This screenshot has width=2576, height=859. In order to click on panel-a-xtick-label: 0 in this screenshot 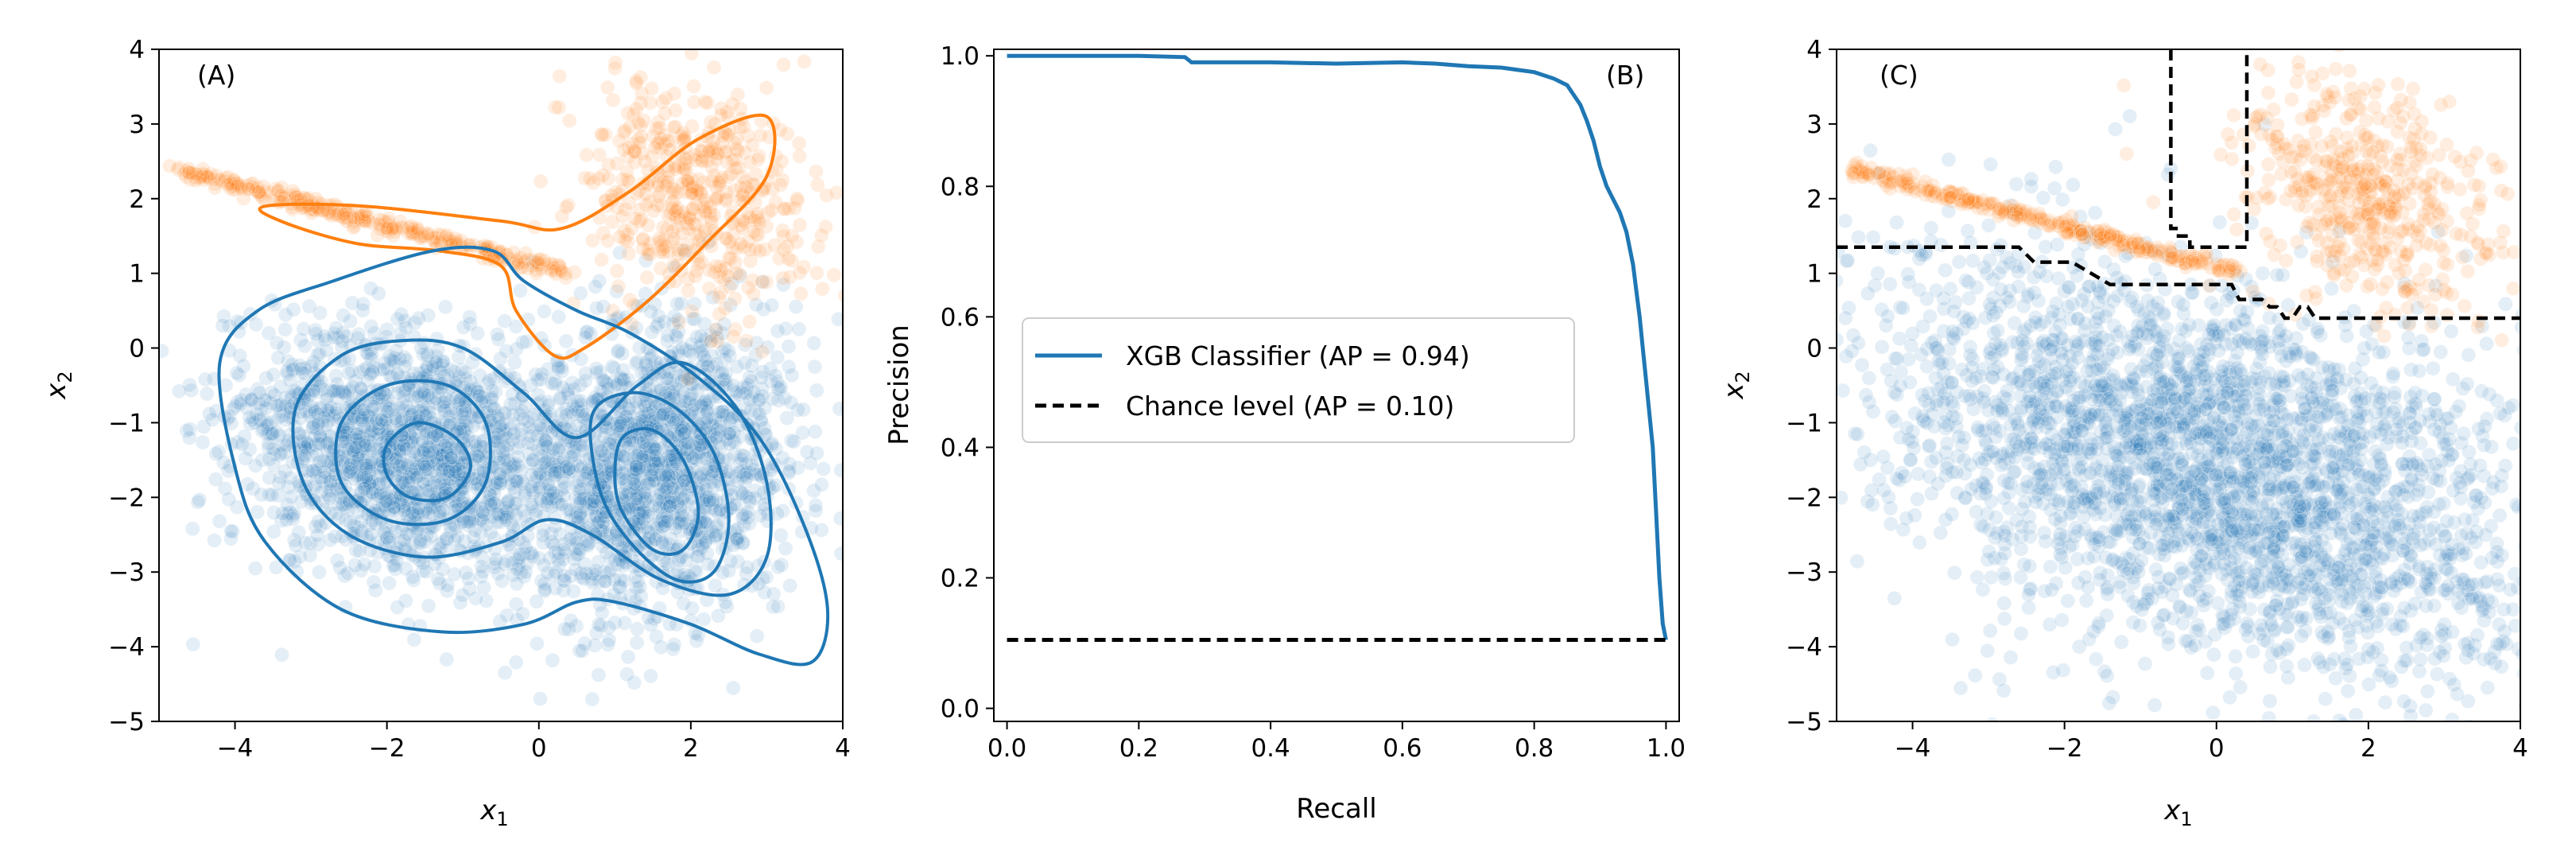, I will do `click(539, 748)`.